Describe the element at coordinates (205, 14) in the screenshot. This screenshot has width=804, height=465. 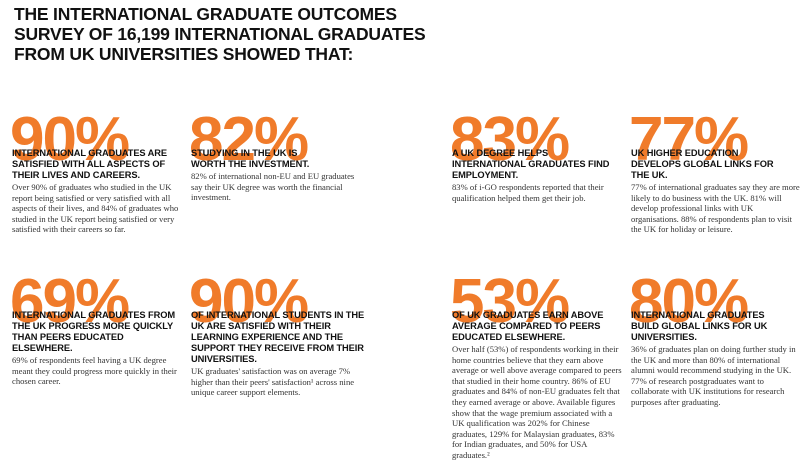
I see `title-line-1: THE INTERNATIONAL GRADUATE OUTCOMES` at that location.